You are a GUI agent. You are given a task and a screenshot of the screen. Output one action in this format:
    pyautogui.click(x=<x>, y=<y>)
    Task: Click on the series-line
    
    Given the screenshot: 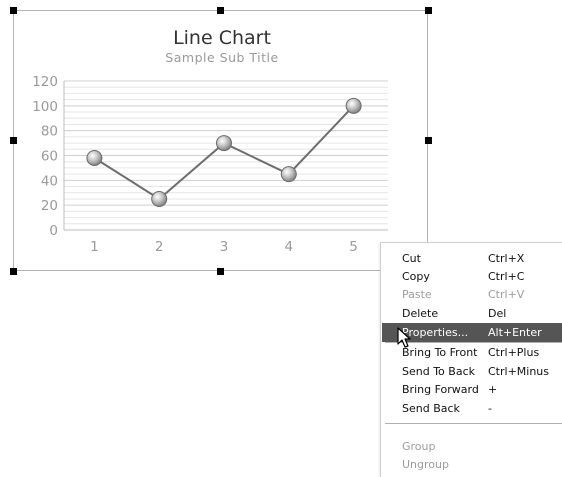 What is the action you would take?
    pyautogui.click(x=224, y=153)
    